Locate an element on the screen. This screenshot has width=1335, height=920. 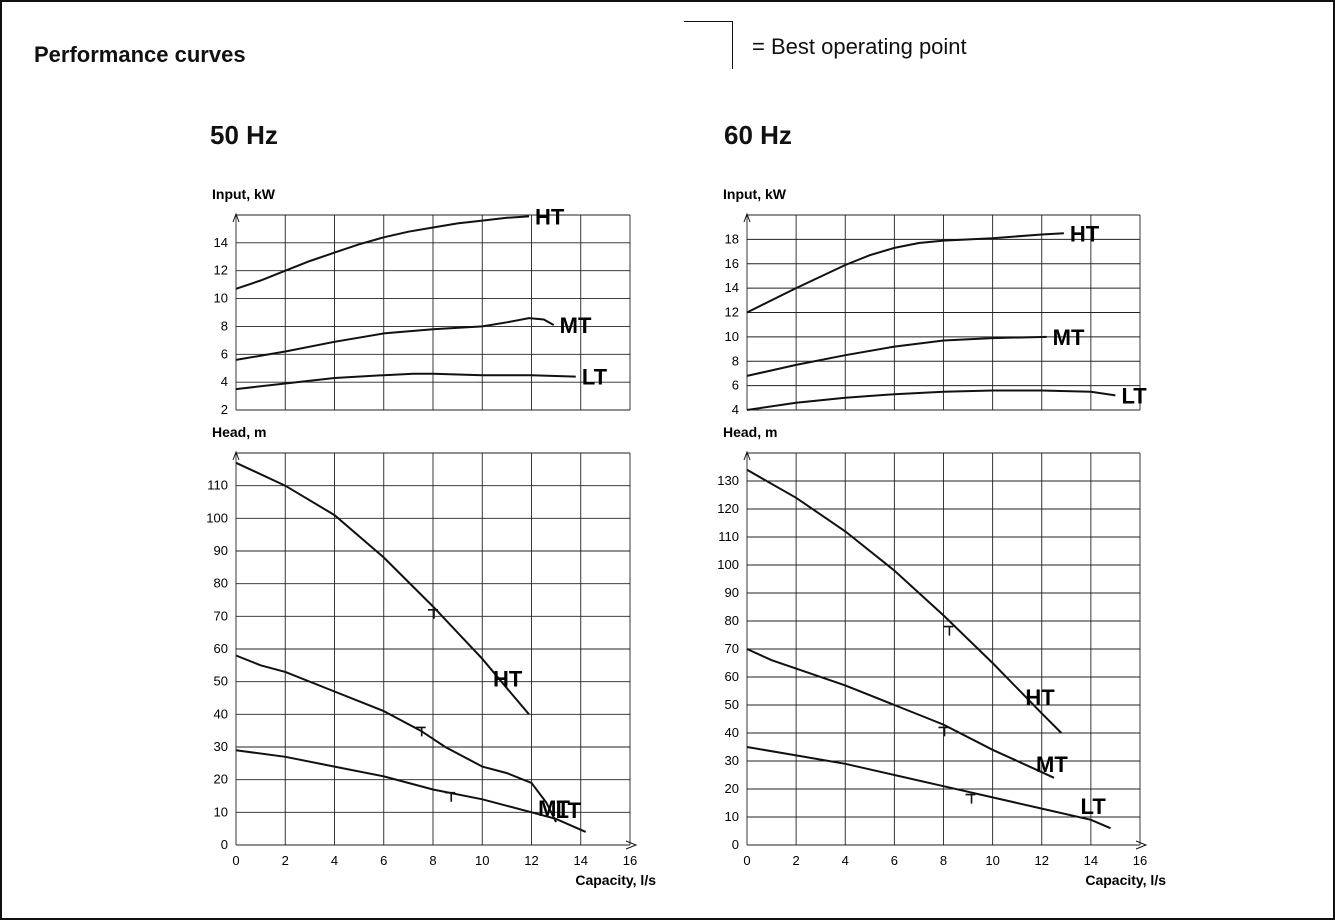
50hz-panel1-series-lt is located at coordinates (411, 791).